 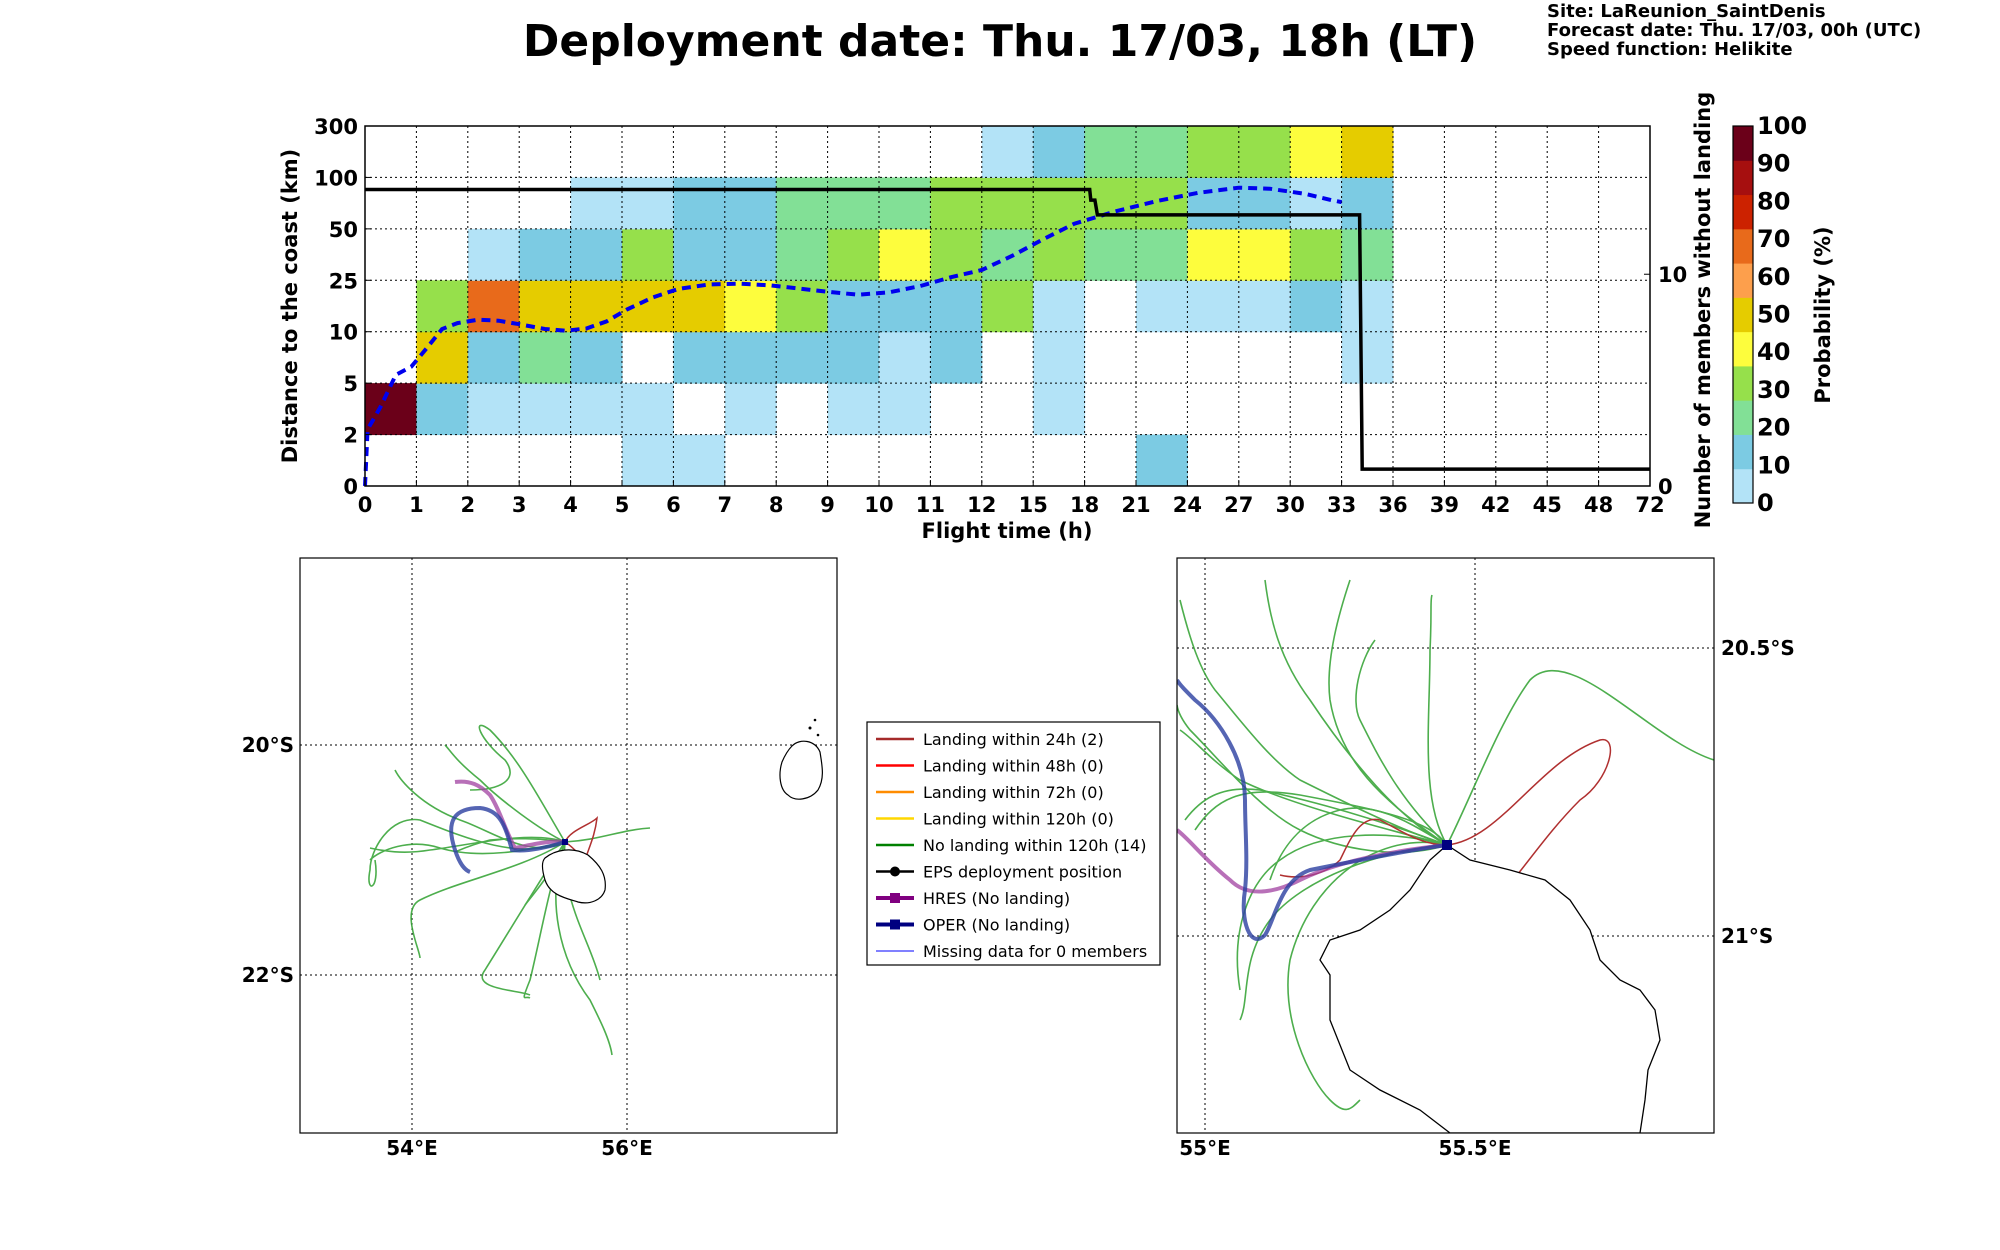 What do you see at coordinates (1703, 310) in the screenshot?
I see `y2-axis-label: Number of members without landing` at bounding box center [1703, 310].